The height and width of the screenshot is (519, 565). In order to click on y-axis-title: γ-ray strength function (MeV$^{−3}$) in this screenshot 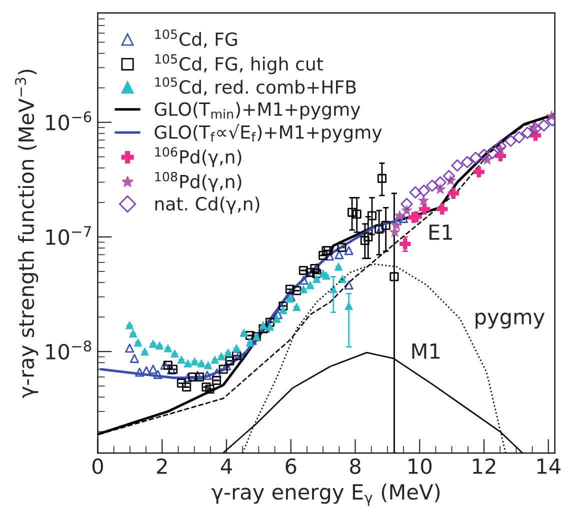, I will do `click(26, 234)`.